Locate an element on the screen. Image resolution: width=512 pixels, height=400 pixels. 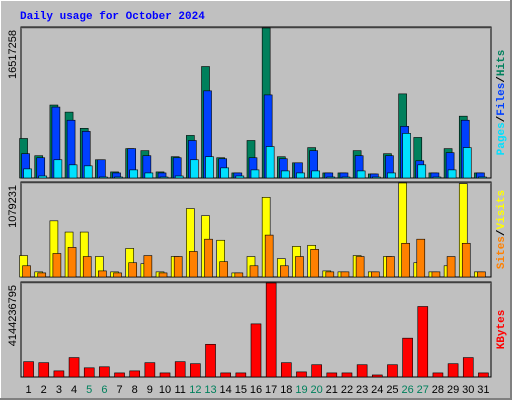
x-tick-label: 14 is located at coordinates (226, 390).